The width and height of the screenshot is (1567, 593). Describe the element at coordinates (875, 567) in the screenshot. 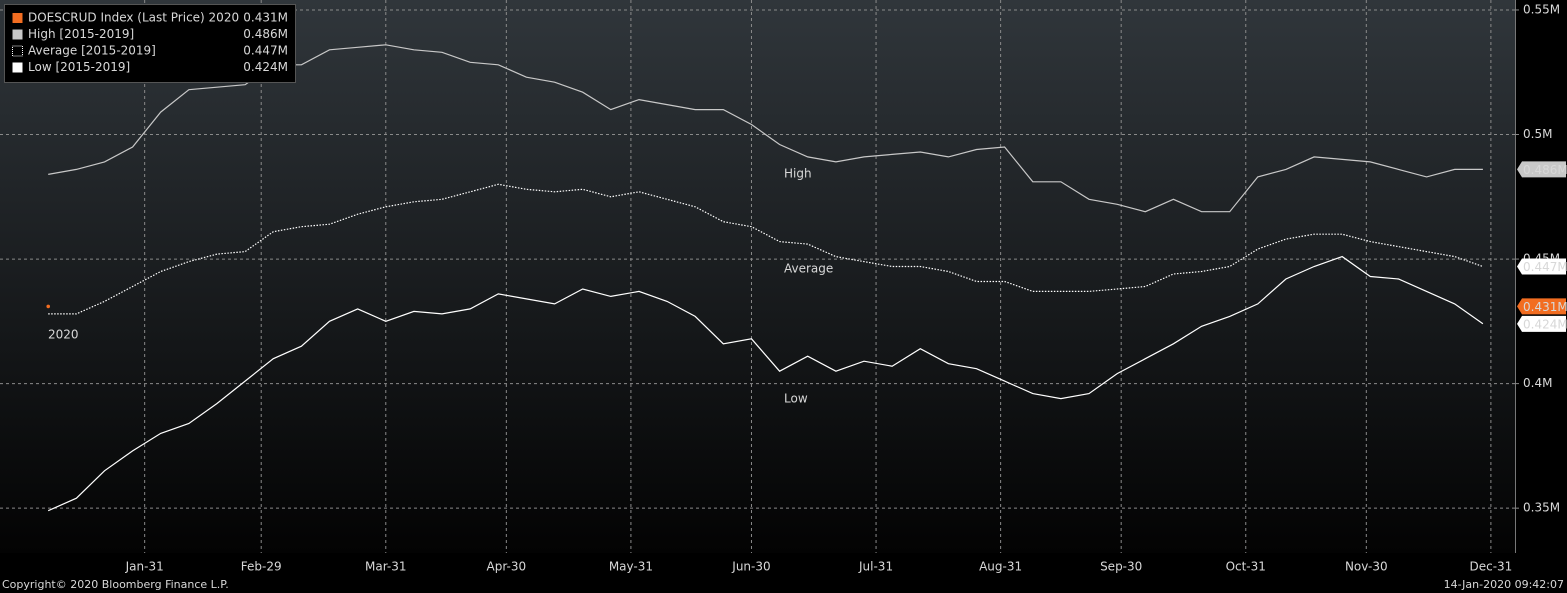

I see `x-tick-label: Jul-31` at that location.